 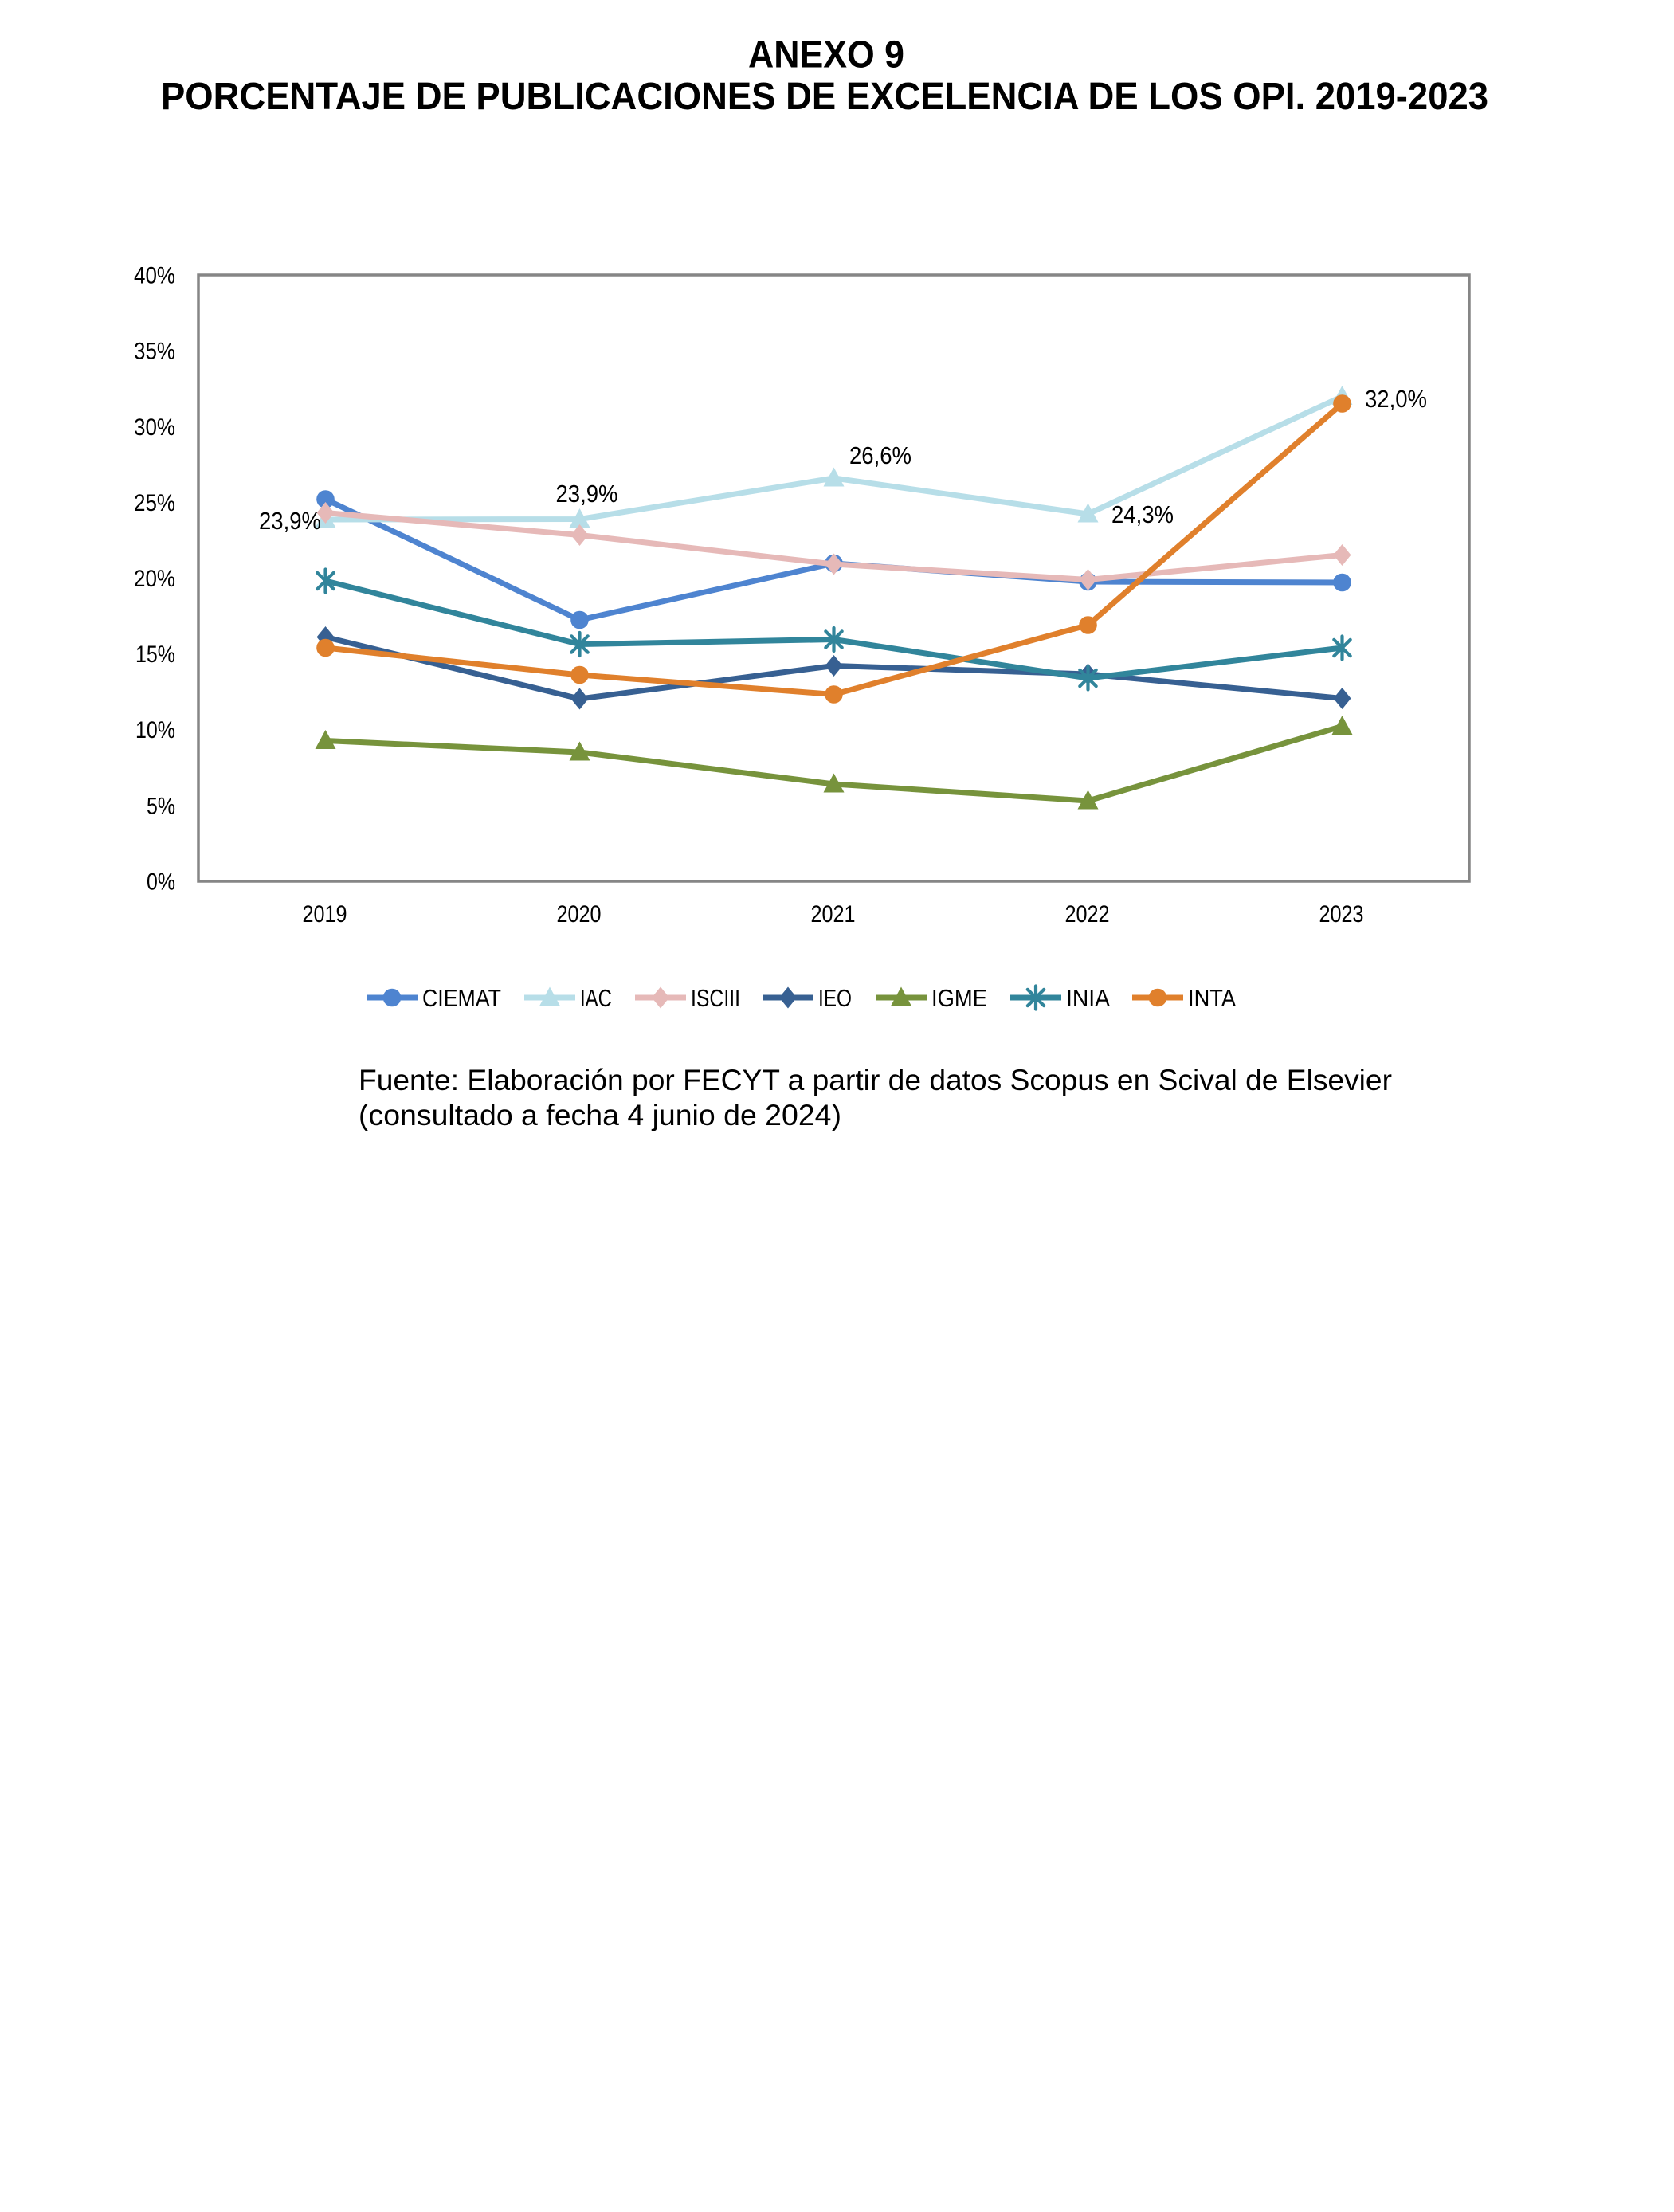 What do you see at coordinates (154, 276) in the screenshot?
I see `svg-text: 40%` at bounding box center [154, 276].